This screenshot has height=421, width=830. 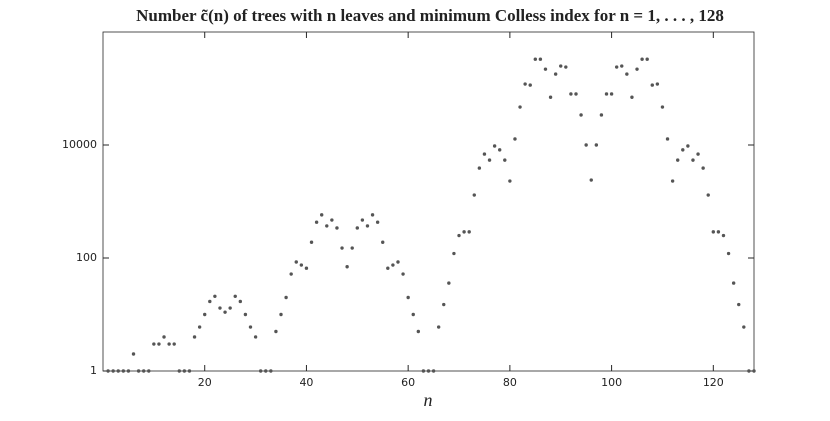 What do you see at coordinates (205, 382) in the screenshot?
I see `x-tick-label: 20` at bounding box center [205, 382].